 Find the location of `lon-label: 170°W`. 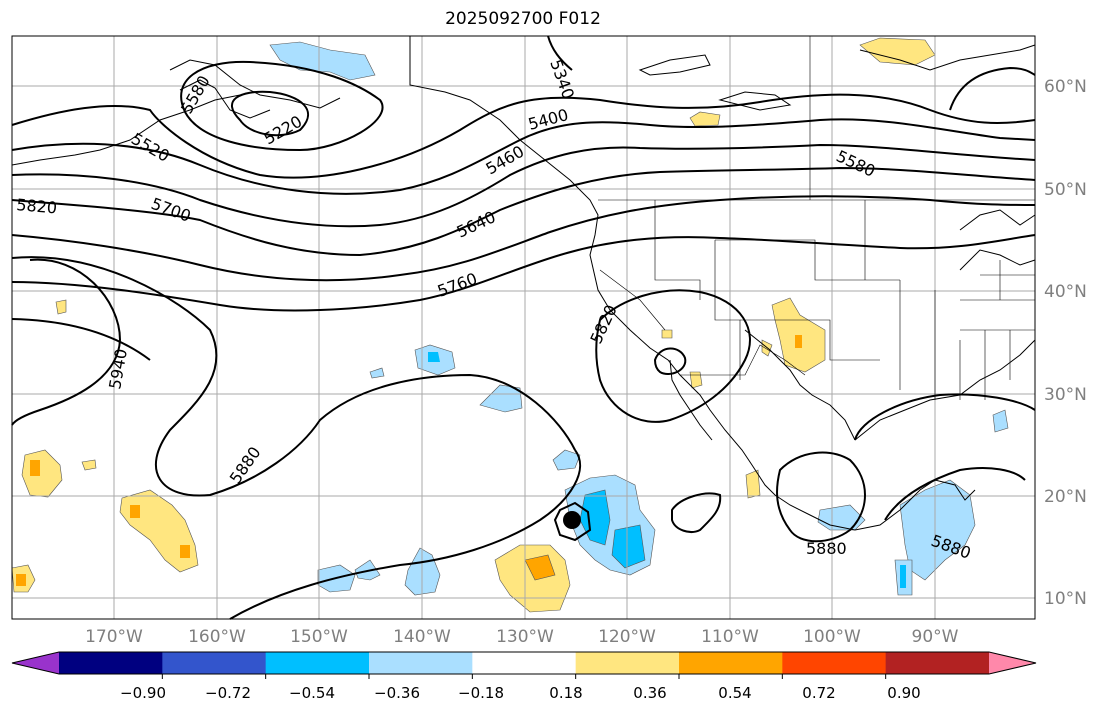

lon-label: 170°W is located at coordinates (114, 637).